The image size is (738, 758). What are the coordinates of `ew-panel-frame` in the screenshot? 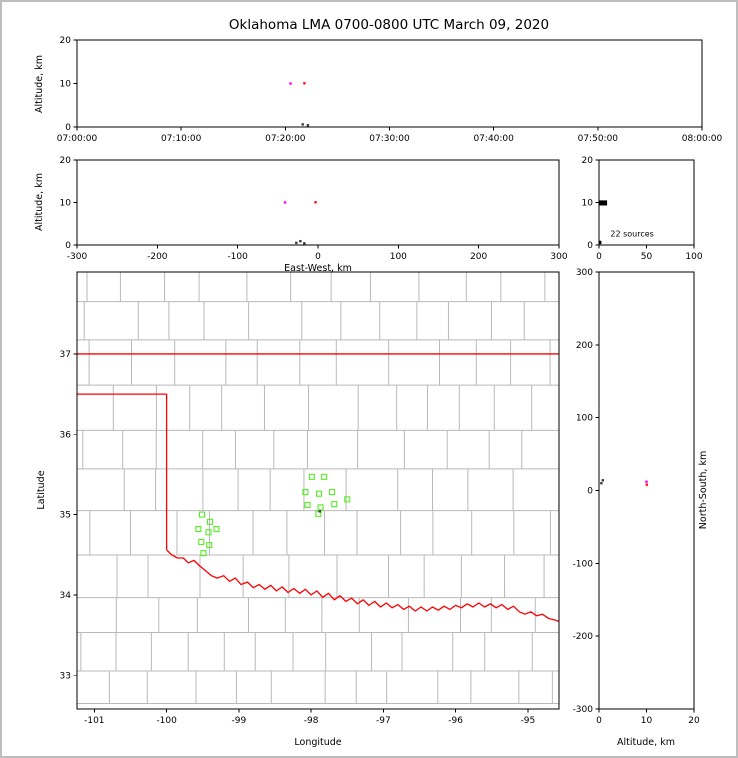 It's located at (318, 202).